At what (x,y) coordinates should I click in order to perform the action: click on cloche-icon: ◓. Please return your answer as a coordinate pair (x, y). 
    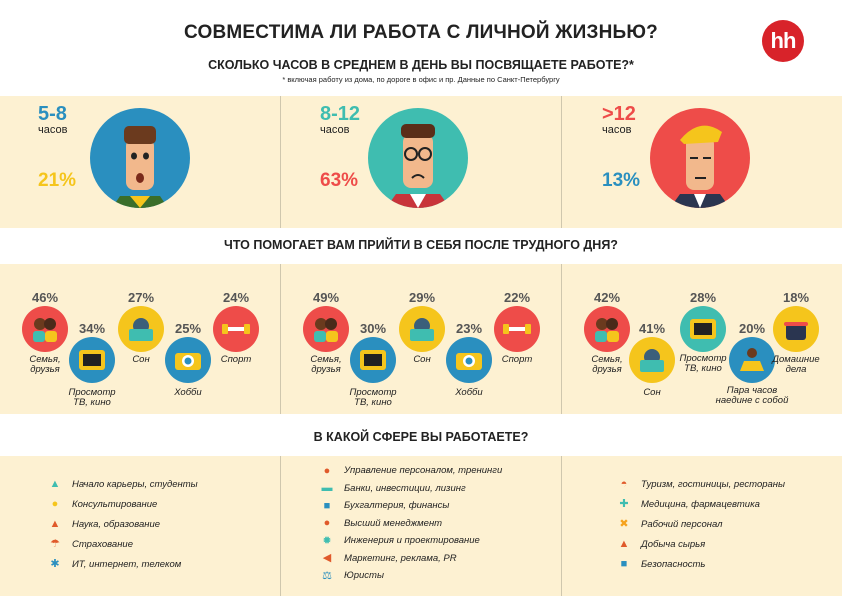
    Looking at the image, I should click on (624, 484).